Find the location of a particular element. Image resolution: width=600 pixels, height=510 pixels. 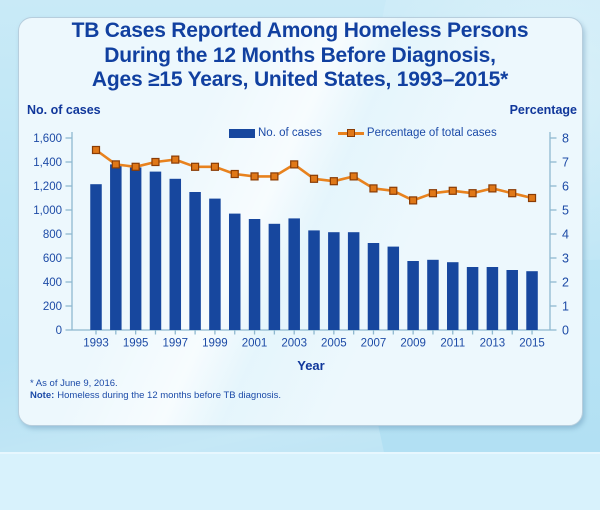

right-axis-title: Percentage is located at coordinates (543, 110).